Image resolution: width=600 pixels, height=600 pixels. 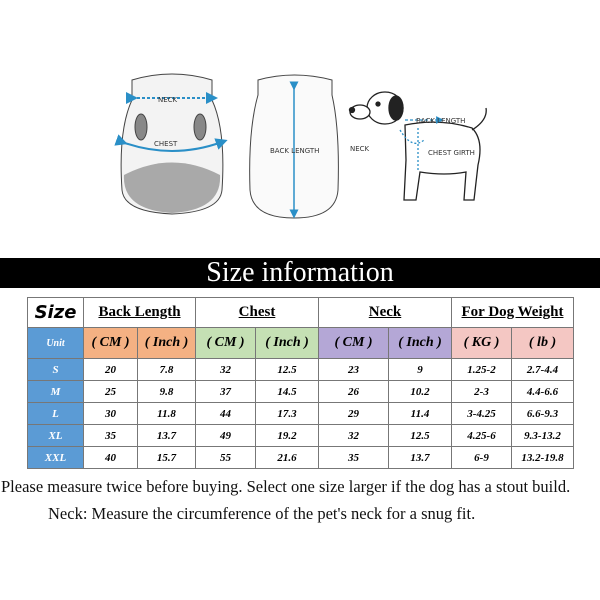 What do you see at coordinates (512, 312) in the screenshot?
I see `cell: For Dog Weight` at bounding box center [512, 312].